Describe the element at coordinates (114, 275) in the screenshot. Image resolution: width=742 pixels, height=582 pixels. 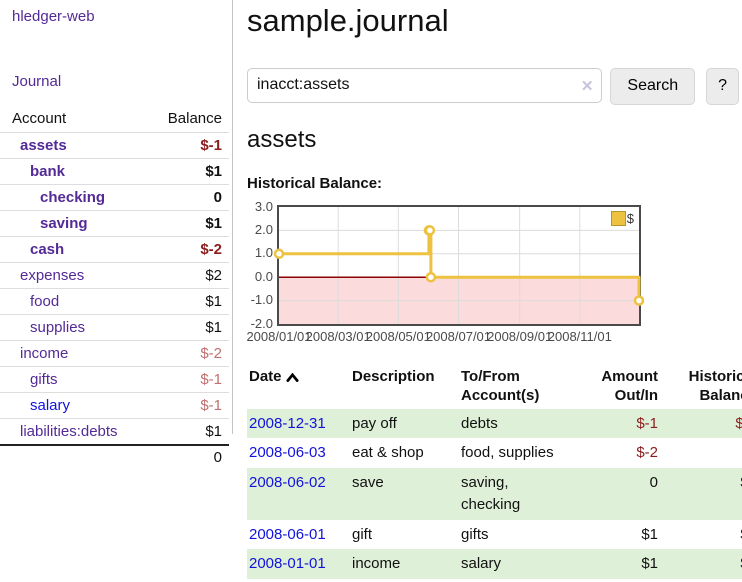
I see `account-row: expenses $2` at that location.